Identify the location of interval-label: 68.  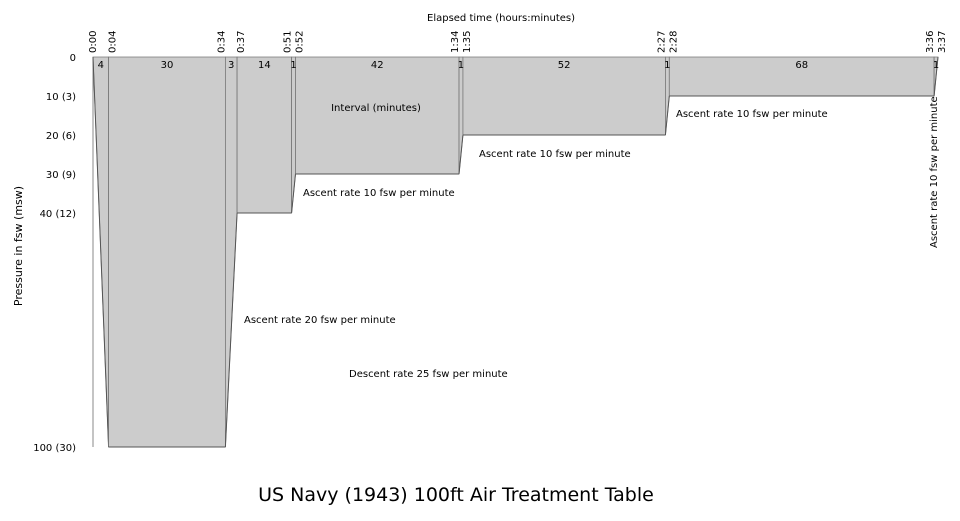
(801, 65).